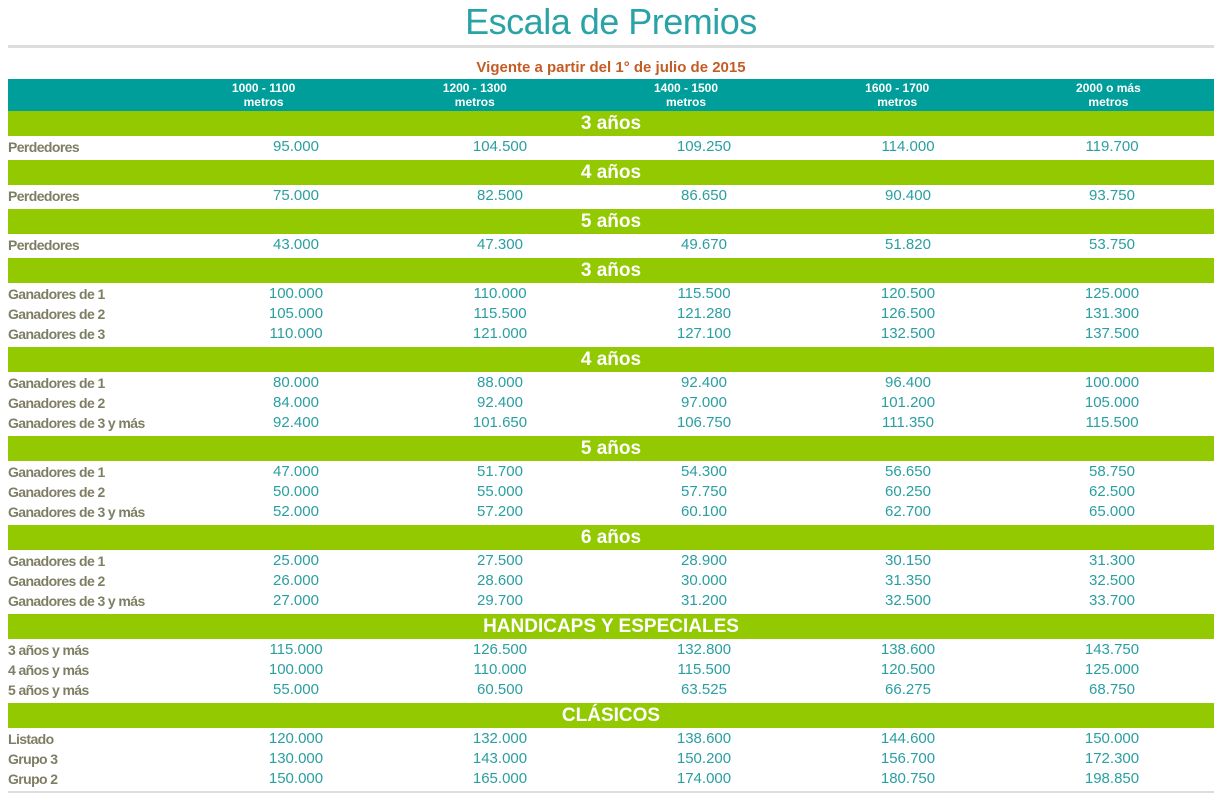 This screenshot has width=1225, height=793. Describe the element at coordinates (611, 359) in the screenshot. I see `section-heading: 4 años` at that location.